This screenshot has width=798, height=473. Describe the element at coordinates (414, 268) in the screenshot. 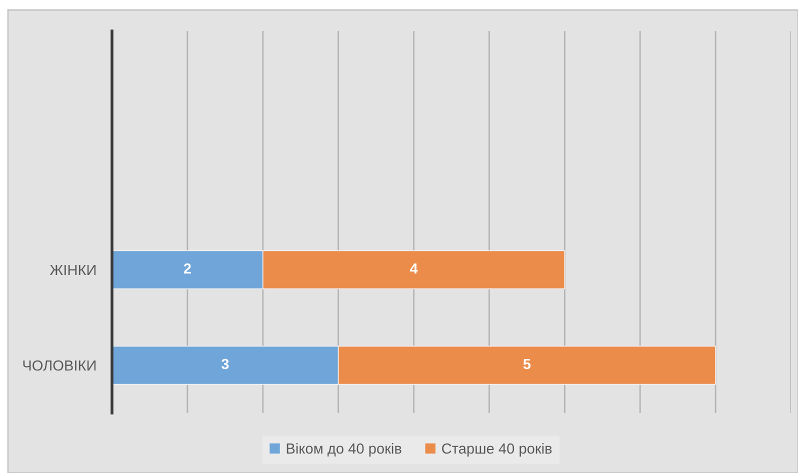

I see `data-label: 4` at that location.